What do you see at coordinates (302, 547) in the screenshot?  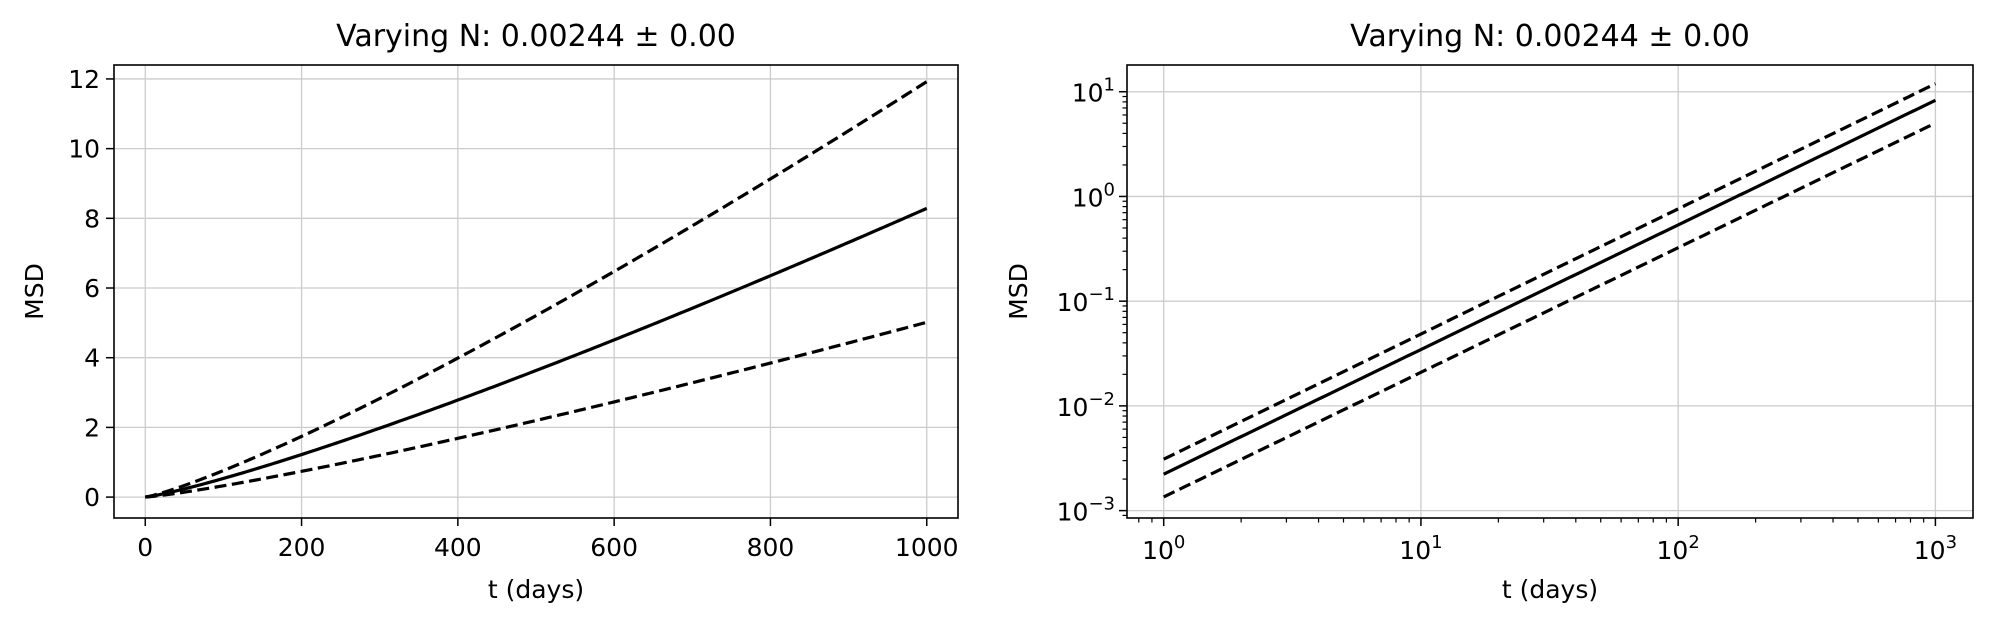 I see `x-tick-label: 200` at bounding box center [302, 547].